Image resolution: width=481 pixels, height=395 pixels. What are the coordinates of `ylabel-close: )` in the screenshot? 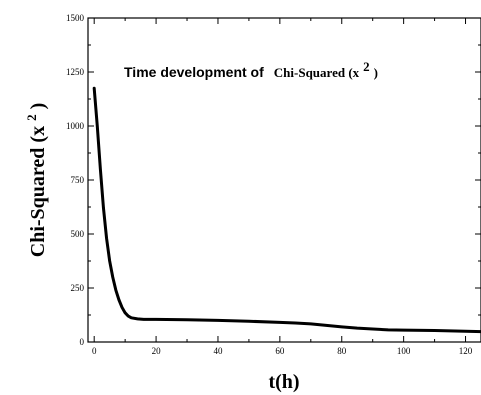 It's located at (38, 106).